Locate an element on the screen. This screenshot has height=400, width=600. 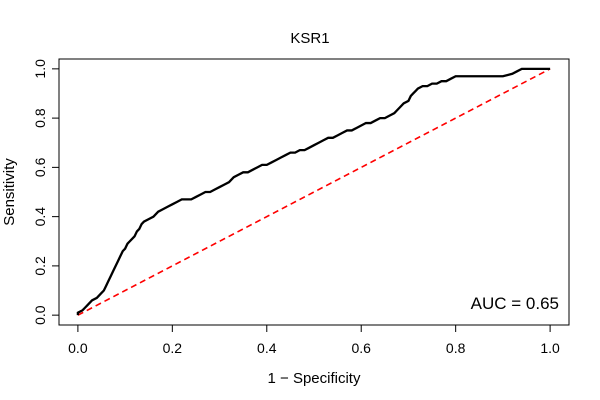
y-tick-label: 0.0 is located at coordinates (40, 315).